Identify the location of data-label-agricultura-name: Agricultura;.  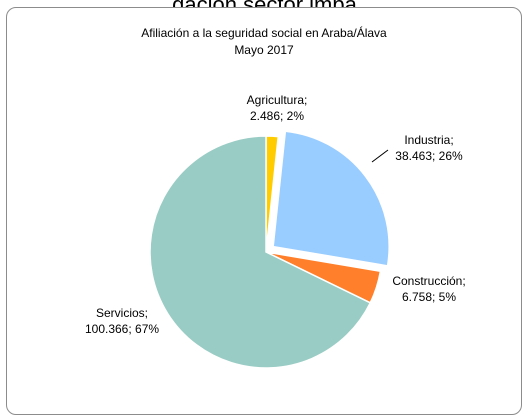
(277, 100).